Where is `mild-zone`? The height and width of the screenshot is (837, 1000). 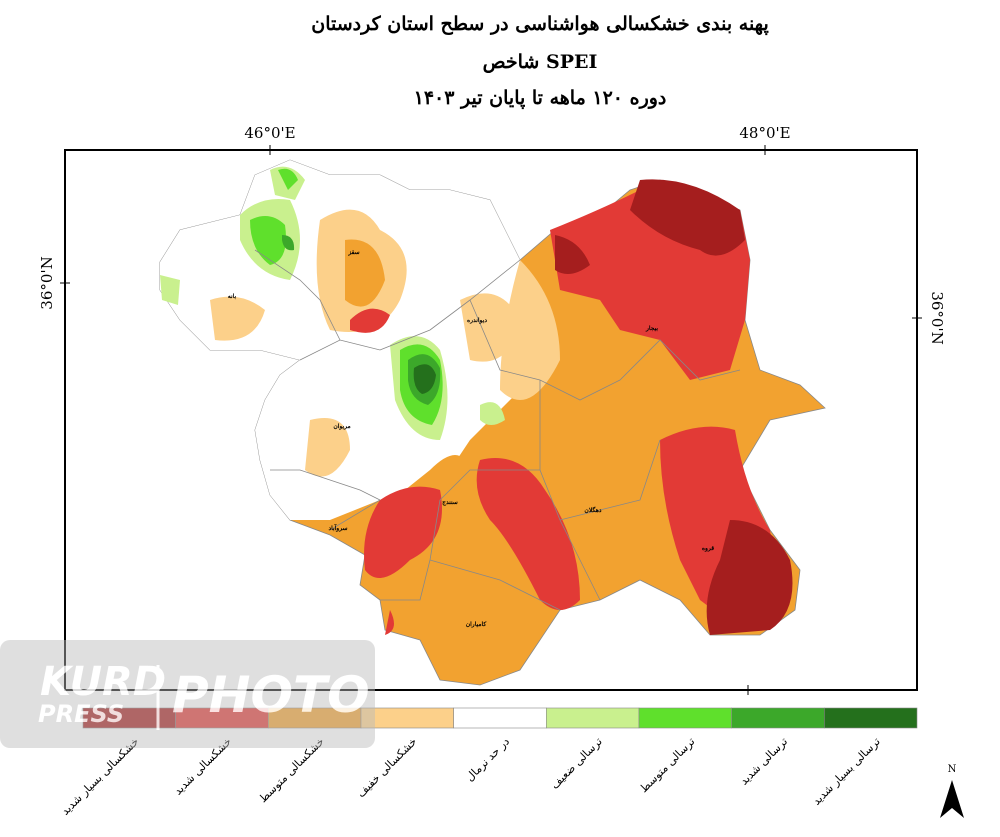
mild-zone is located at coordinates (385, 343).